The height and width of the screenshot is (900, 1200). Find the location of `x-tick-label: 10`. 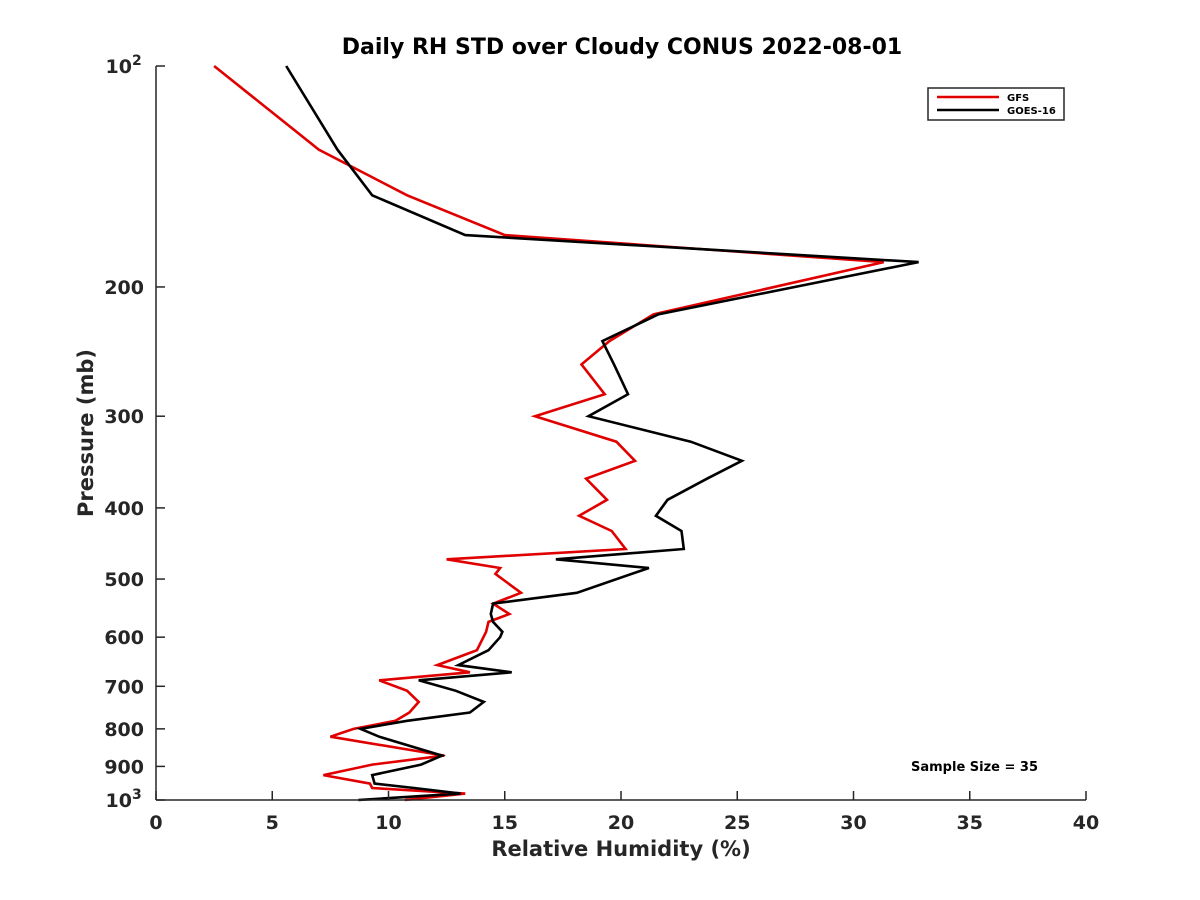

x-tick-label: 10 is located at coordinates (388, 823).